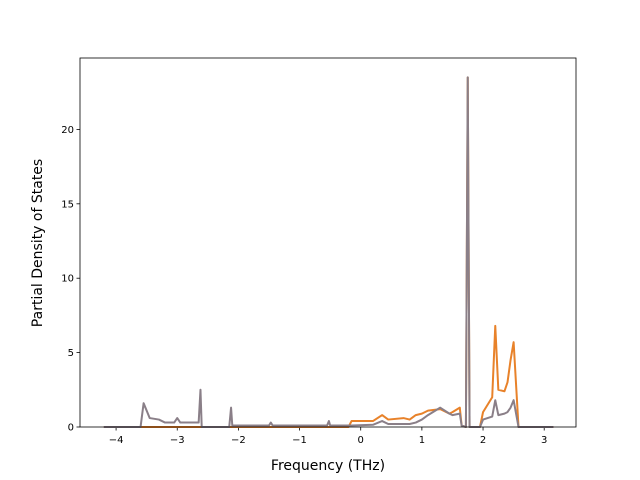 Image resolution: width=640 pixels, height=480 pixels. I want to click on y-tick-label: 20, so click(67, 130).